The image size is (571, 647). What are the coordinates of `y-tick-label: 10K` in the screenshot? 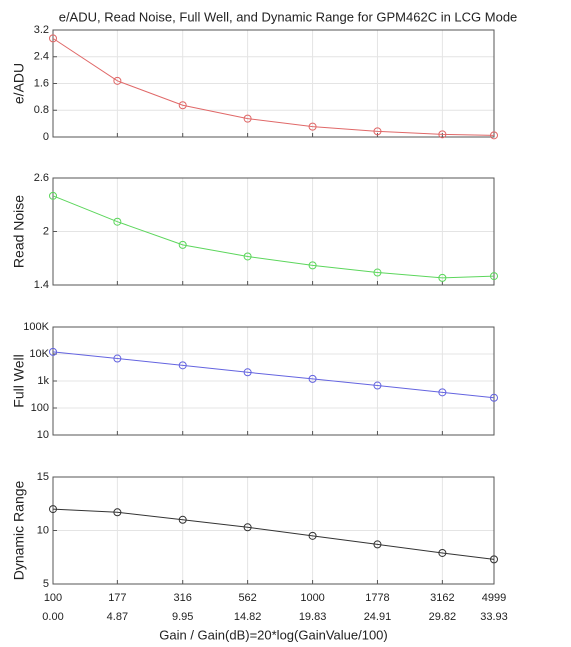 It's located at (39, 354).